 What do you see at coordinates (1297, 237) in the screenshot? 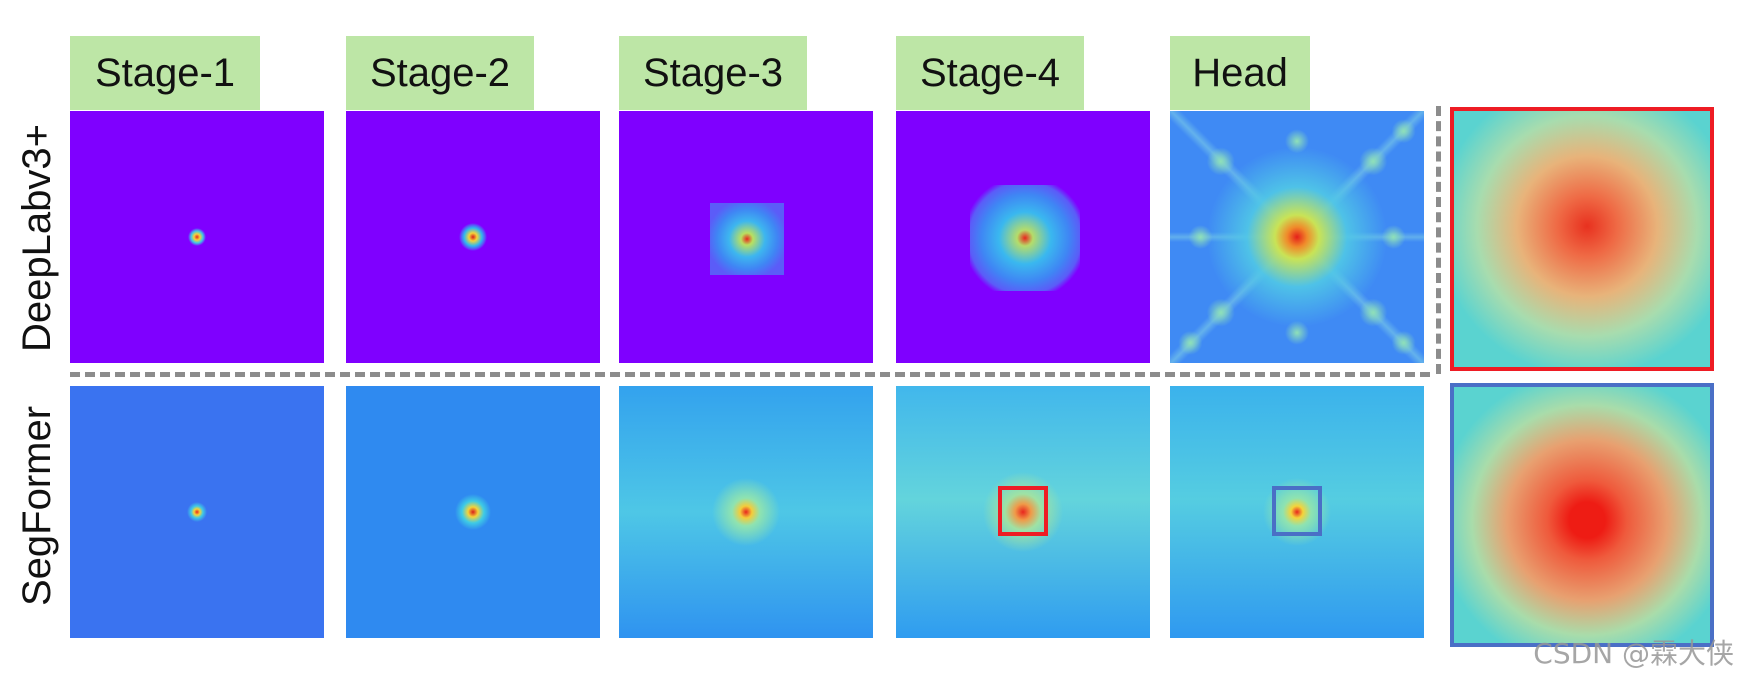
I see `deeplab-head-map` at bounding box center [1297, 237].